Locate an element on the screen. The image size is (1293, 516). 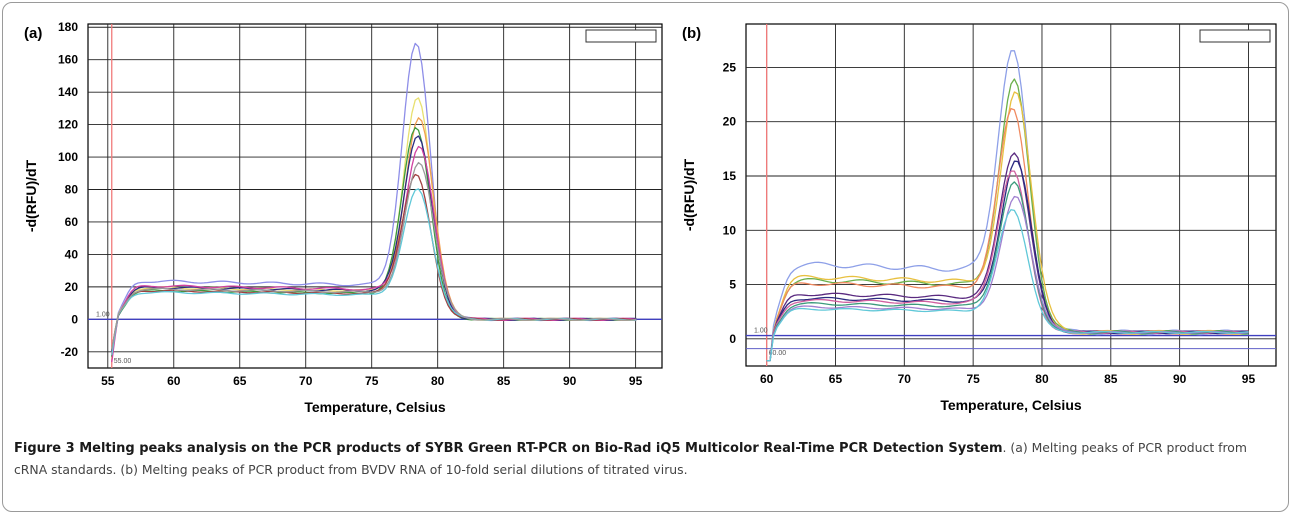
y-tick-label: 80 is located at coordinates (72, 190).